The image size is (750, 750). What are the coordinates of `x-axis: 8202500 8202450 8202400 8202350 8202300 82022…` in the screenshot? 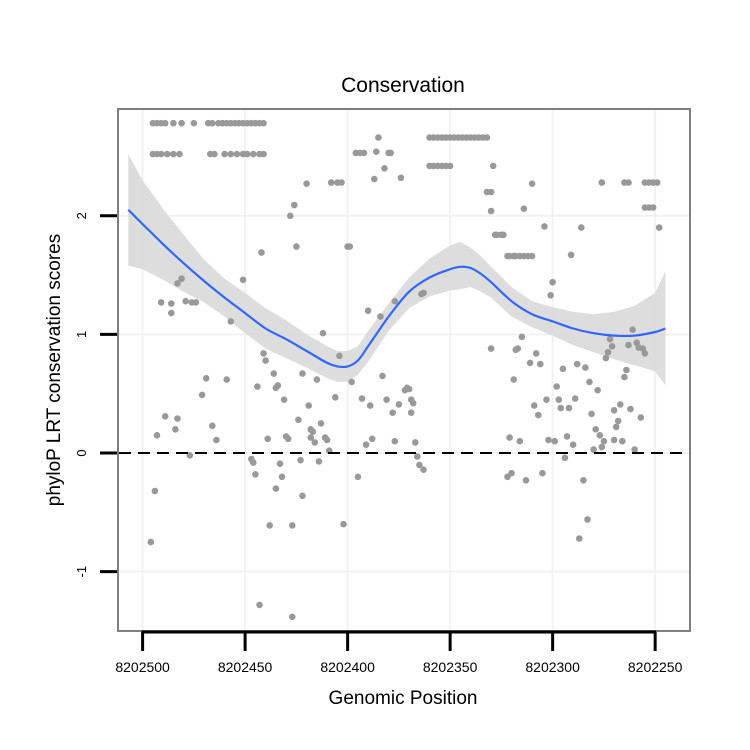 It's located at (399, 652).